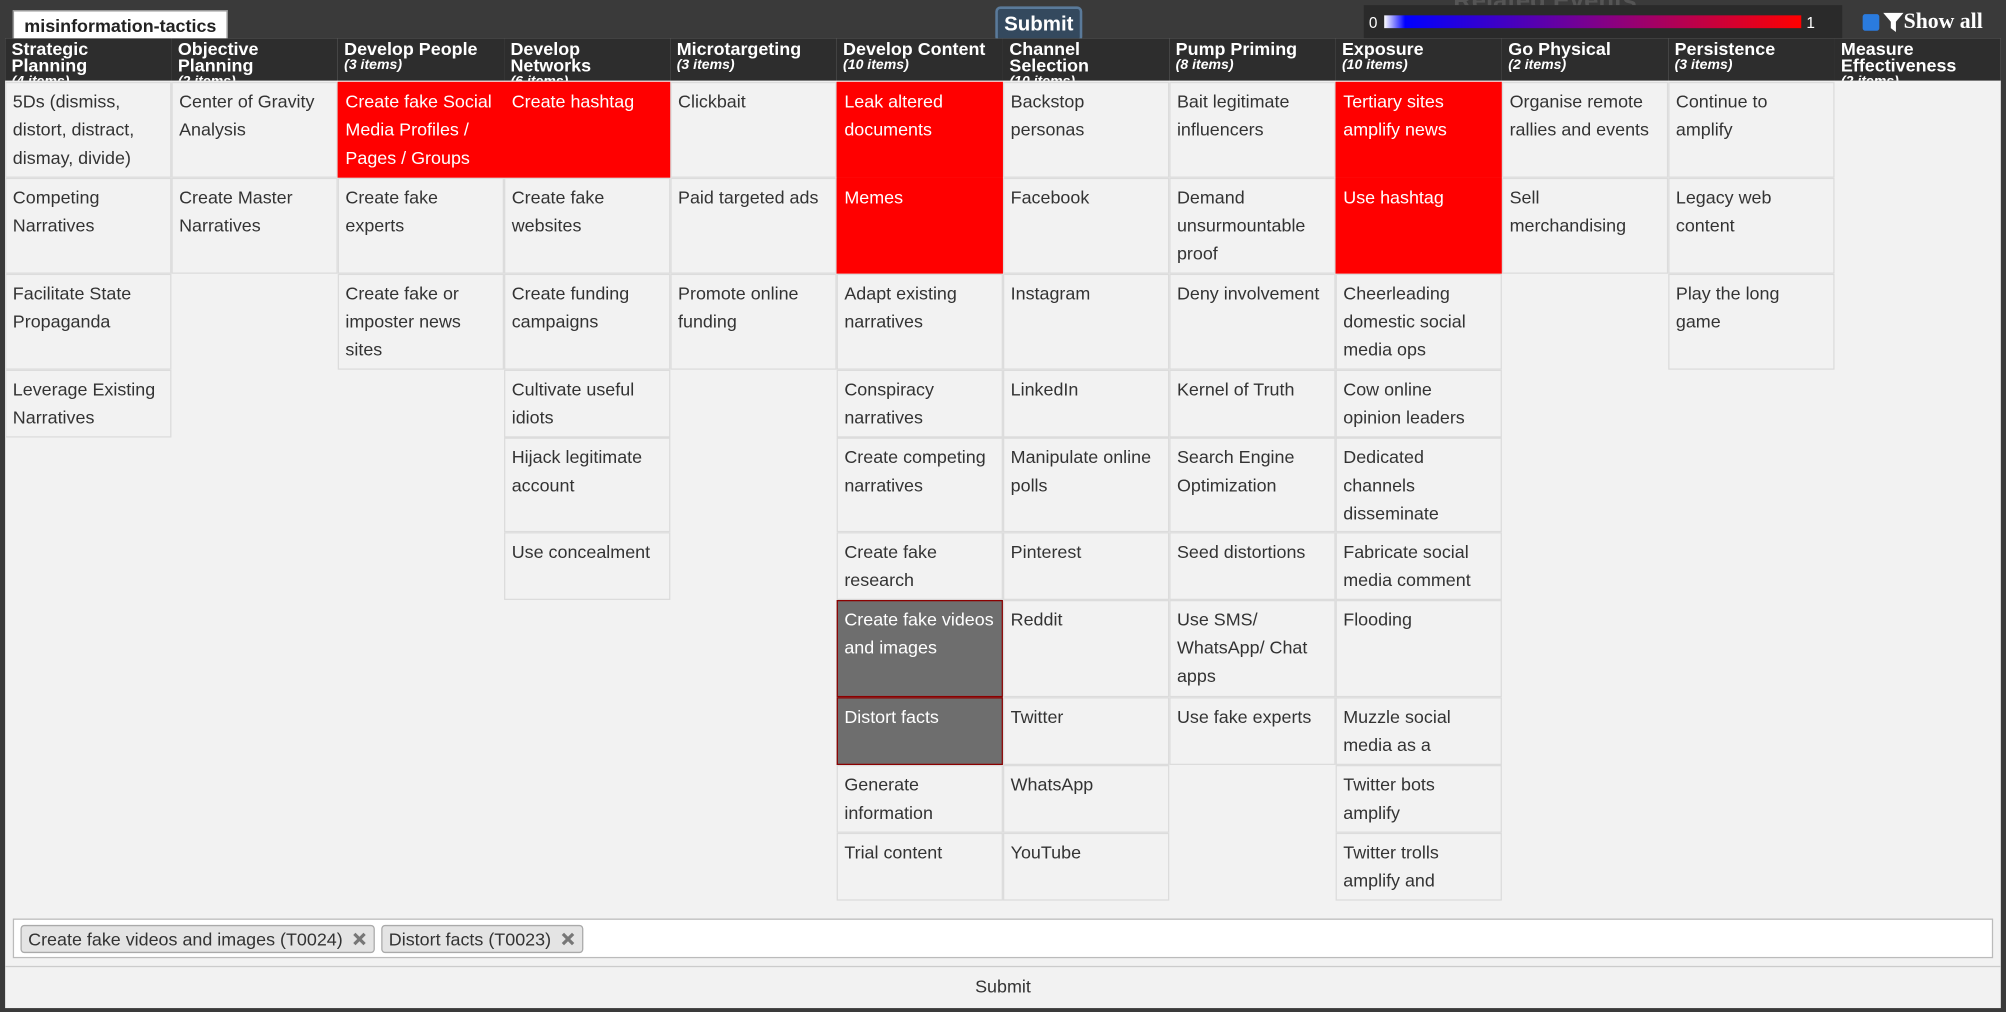  Describe the element at coordinates (1086, 566) in the screenshot. I see `technique-cell: Pinterest` at that location.